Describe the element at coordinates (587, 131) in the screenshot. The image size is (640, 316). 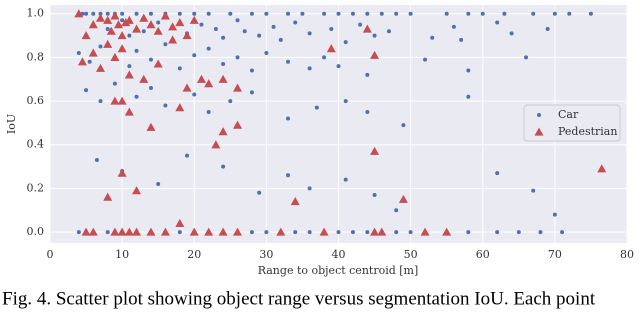
I see `legend-label: Pedestrian` at that location.